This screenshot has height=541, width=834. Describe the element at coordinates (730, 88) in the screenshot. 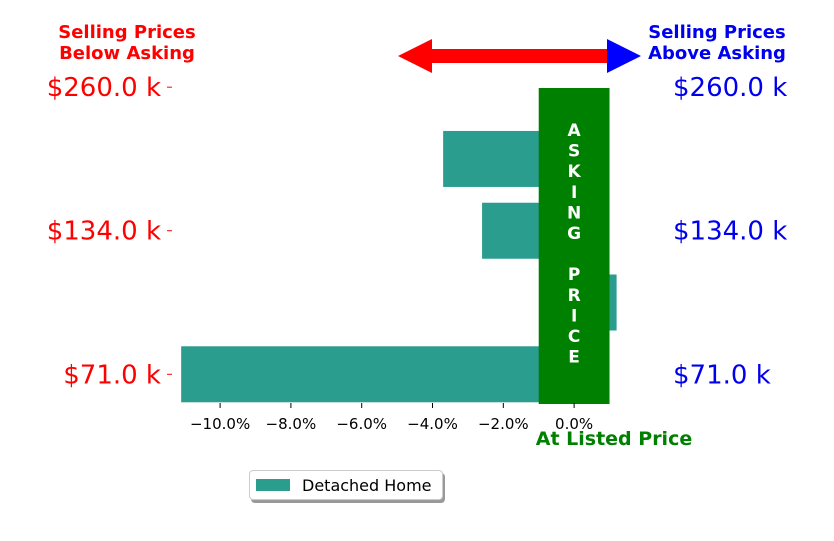

I see `right-price-label: $260.0 k` at that location.